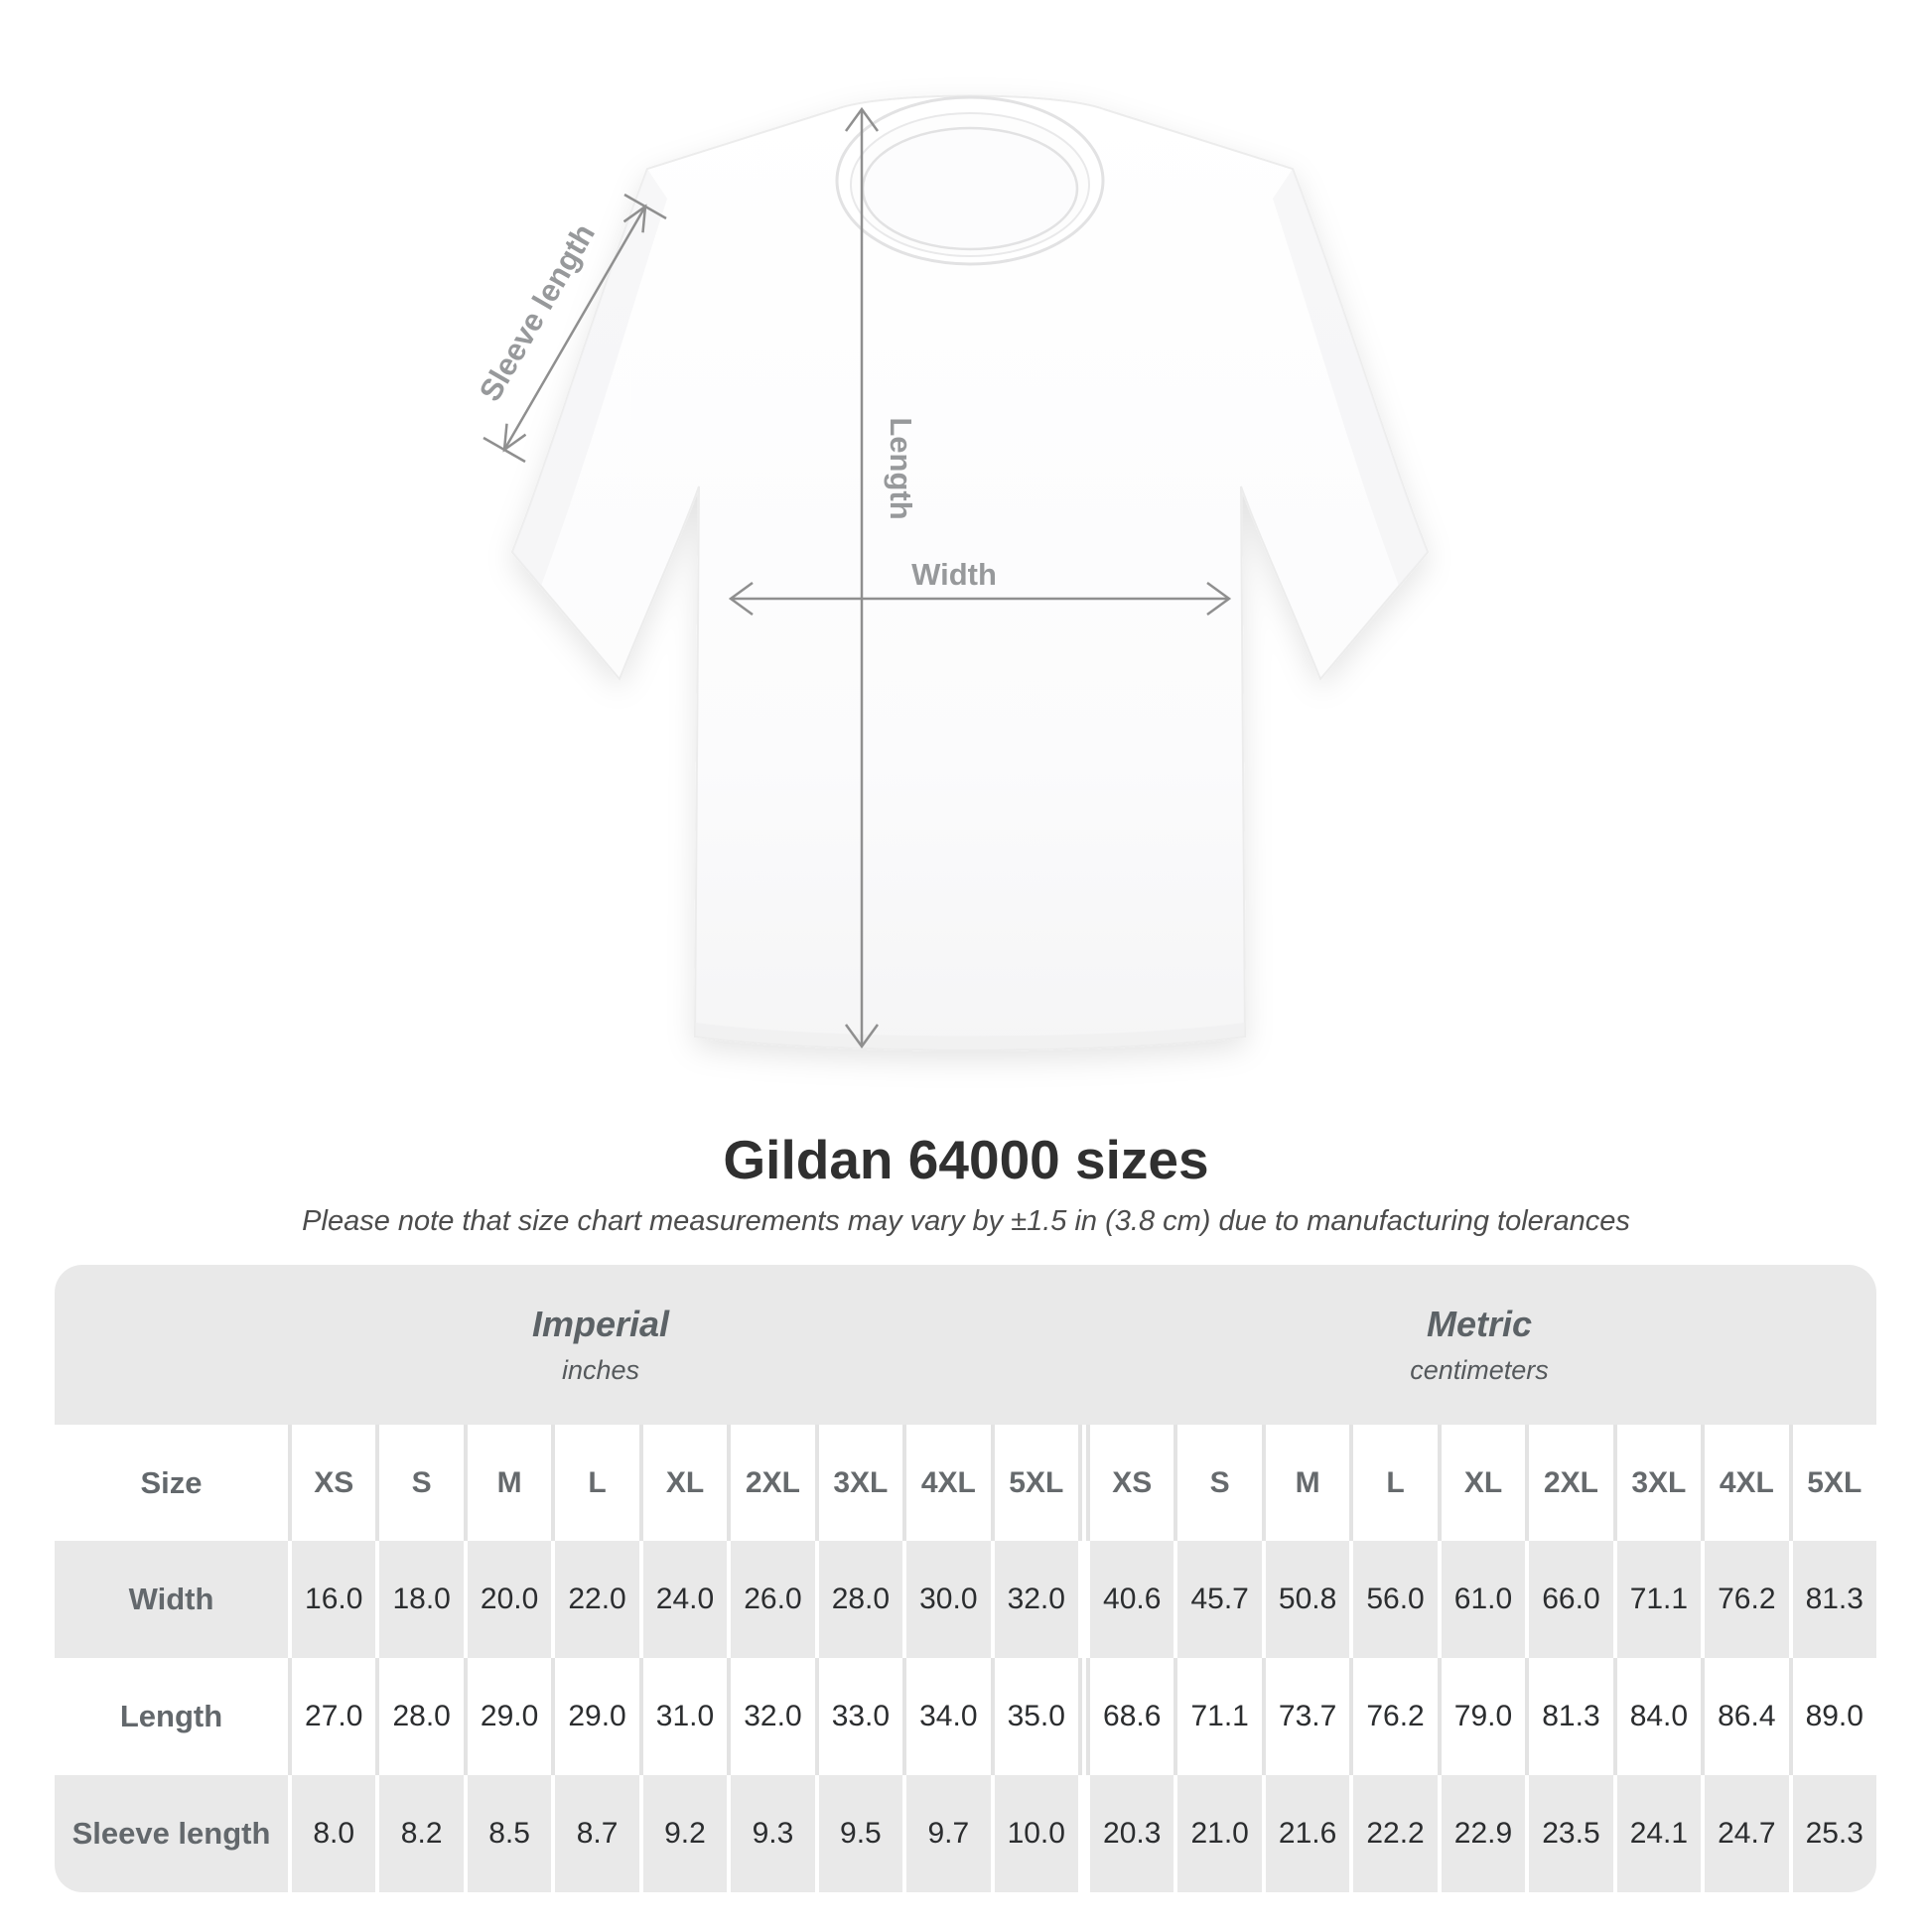  Describe the element at coordinates (507, 1483) in the screenshot. I see `col-imperial-m: M` at that location.